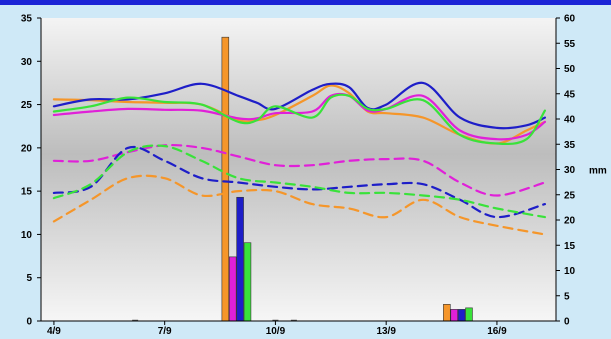 Image resolution: width=611 pixels, height=339 pixels. I want to click on y-left-tick-label-6: 30, so click(27, 62).